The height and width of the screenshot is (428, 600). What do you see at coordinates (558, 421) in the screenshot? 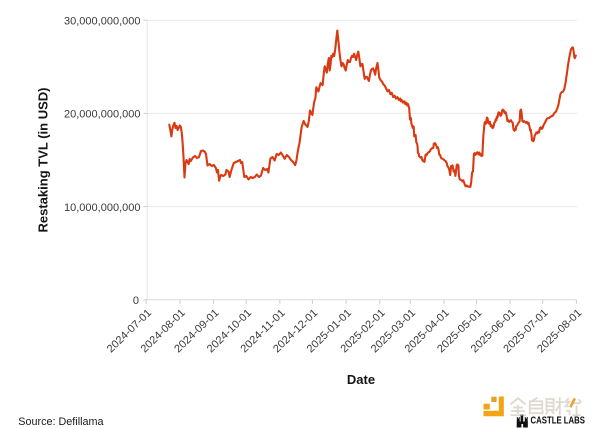
I see `svg-text: CASTLE LABS` at bounding box center [558, 421].